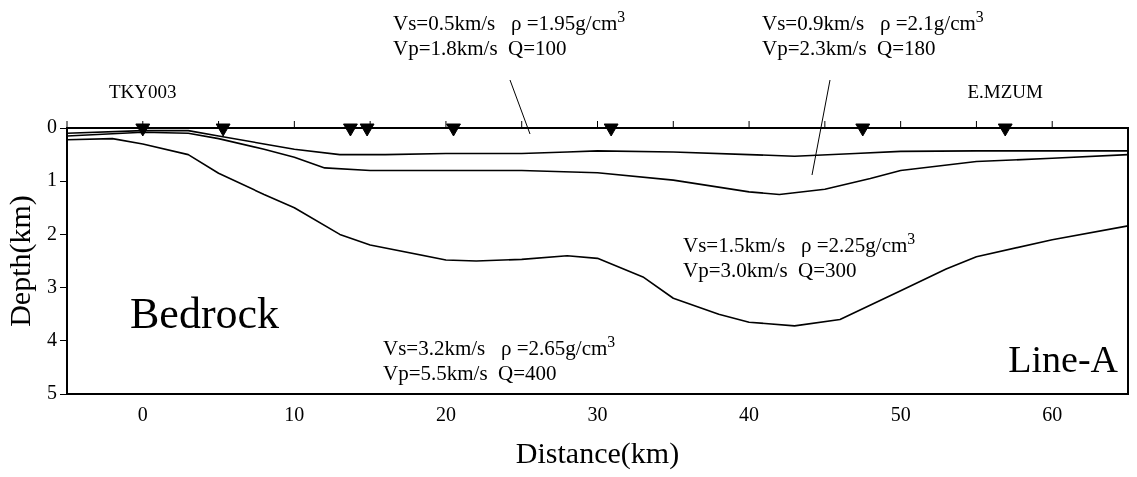 This screenshot has height=477, width=1137. What do you see at coordinates (52, 339) in the screenshot?
I see `y-tick-label: 4` at bounding box center [52, 339].